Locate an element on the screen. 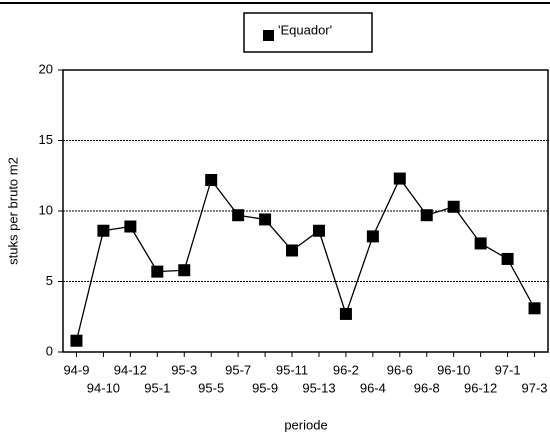 This screenshot has height=440, width=550. legend-swatch is located at coordinates (268, 35).